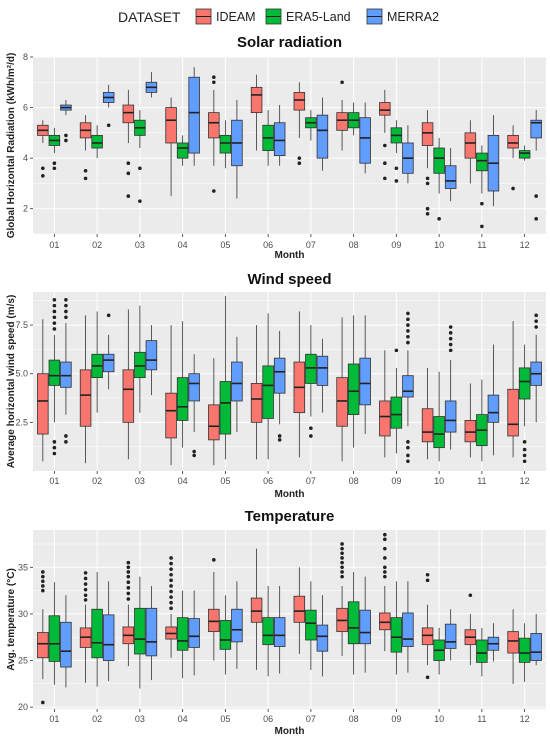  I want to click on box-12-ERA5-Land, so click(524, 153).